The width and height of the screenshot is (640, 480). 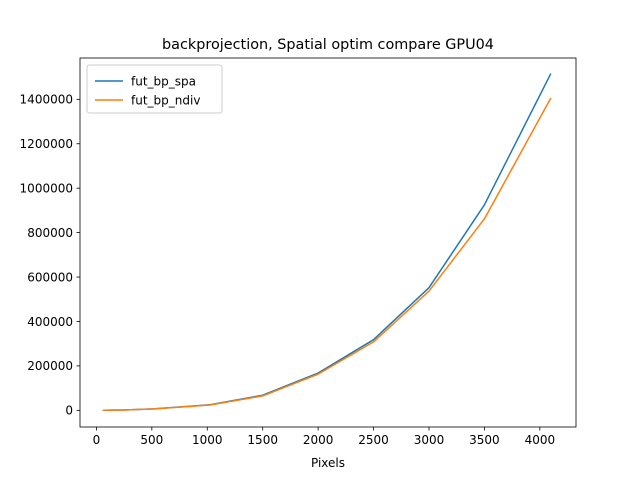 I want to click on legend-frame, so click(x=154, y=89).